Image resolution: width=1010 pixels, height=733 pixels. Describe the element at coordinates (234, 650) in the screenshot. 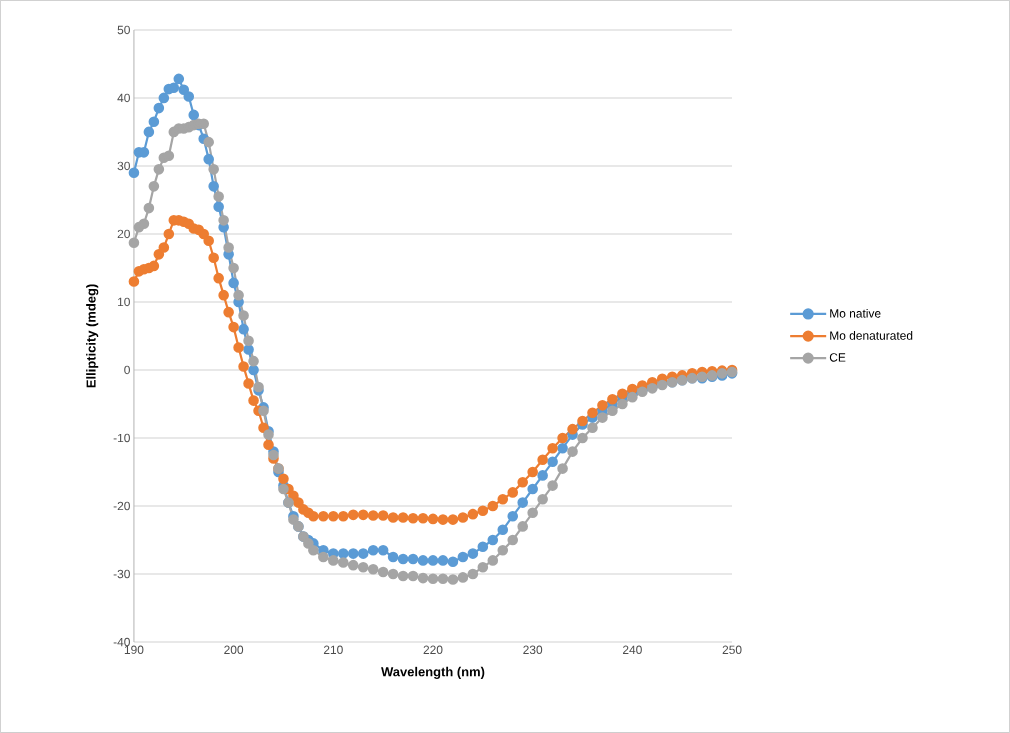

I see `x-tick-label: 200` at that location.